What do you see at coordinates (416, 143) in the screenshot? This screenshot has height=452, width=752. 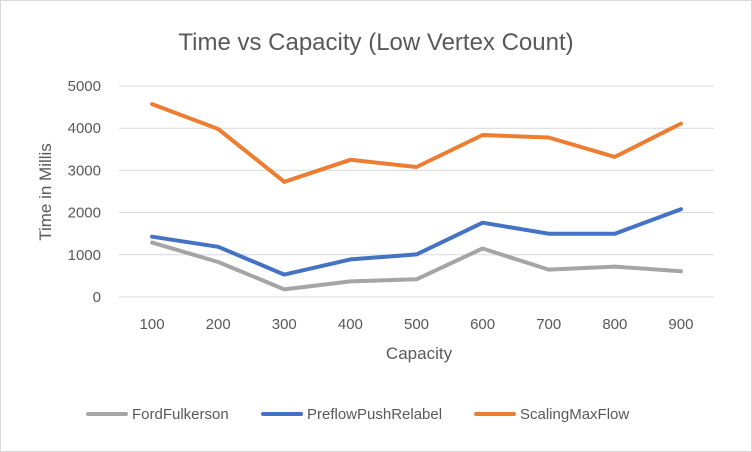 I see `series-line-scalingmaxflow` at bounding box center [416, 143].